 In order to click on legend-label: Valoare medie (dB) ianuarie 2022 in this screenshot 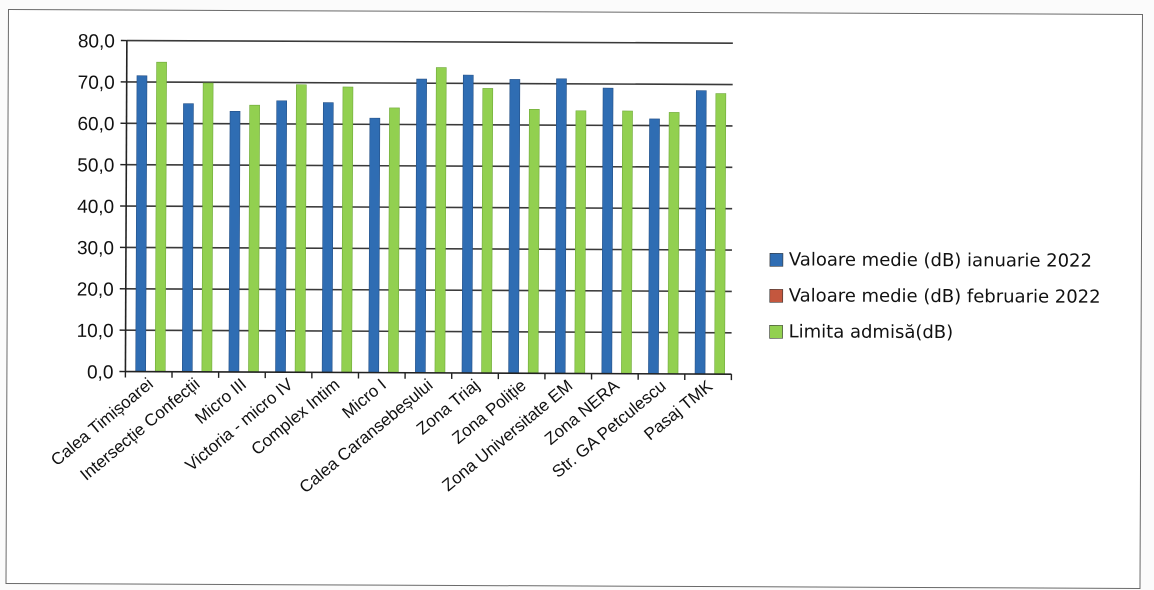, I will do `click(940, 260)`.